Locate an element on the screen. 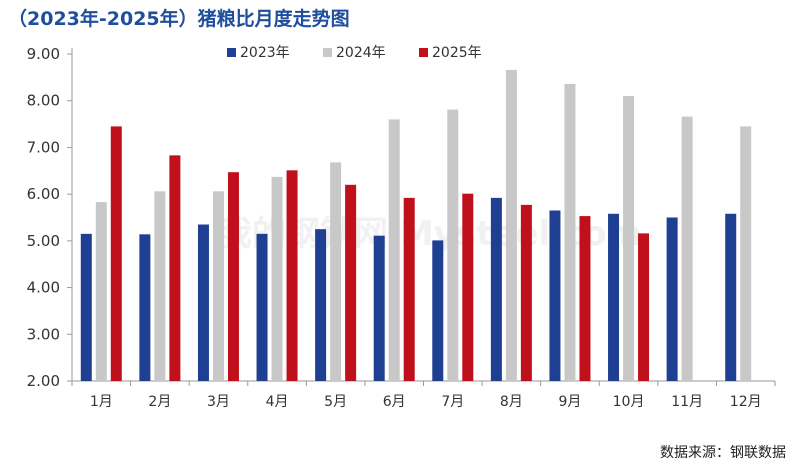  x-tick-label: 8月 is located at coordinates (511, 402).